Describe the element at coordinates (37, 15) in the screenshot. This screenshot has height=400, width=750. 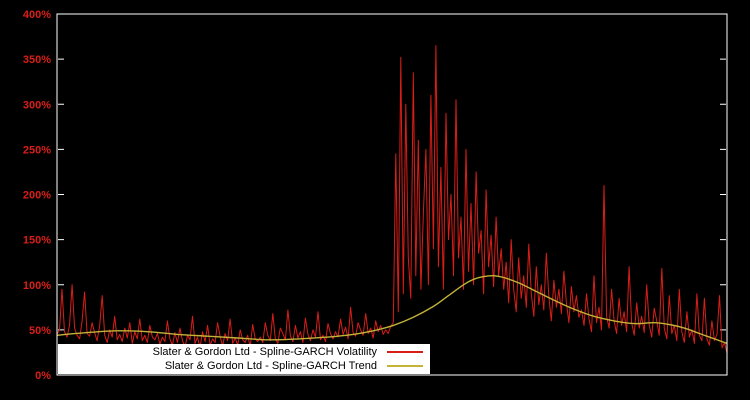
I see `y-axis-tick-label: 400%` at that location.